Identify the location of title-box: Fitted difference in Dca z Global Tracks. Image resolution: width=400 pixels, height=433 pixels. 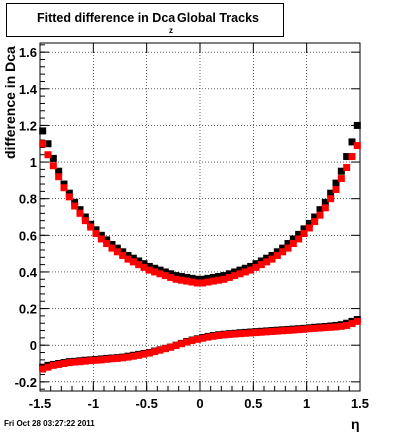
(145, 20).